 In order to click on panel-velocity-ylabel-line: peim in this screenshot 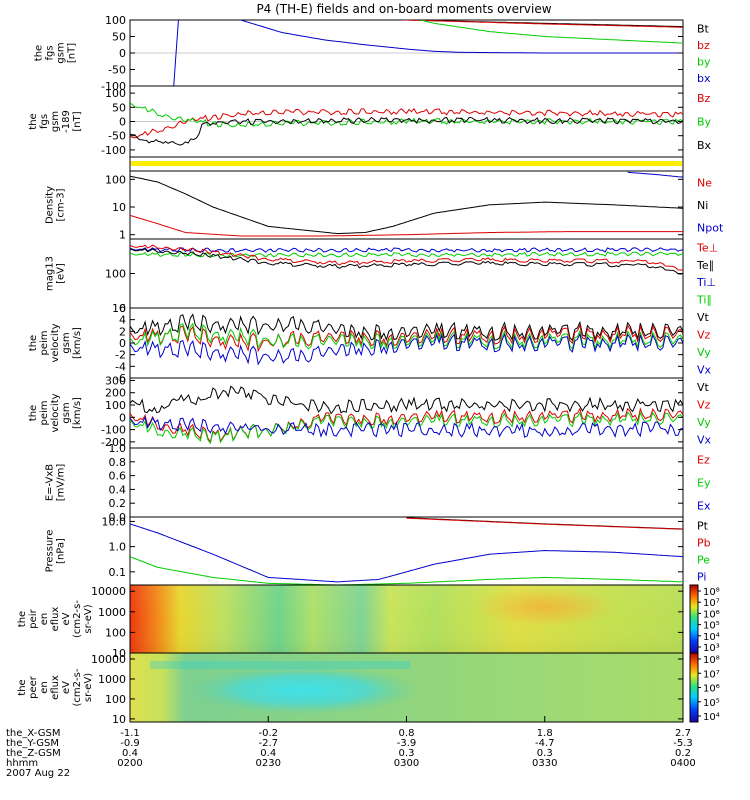, I will do `click(44, 412)`.